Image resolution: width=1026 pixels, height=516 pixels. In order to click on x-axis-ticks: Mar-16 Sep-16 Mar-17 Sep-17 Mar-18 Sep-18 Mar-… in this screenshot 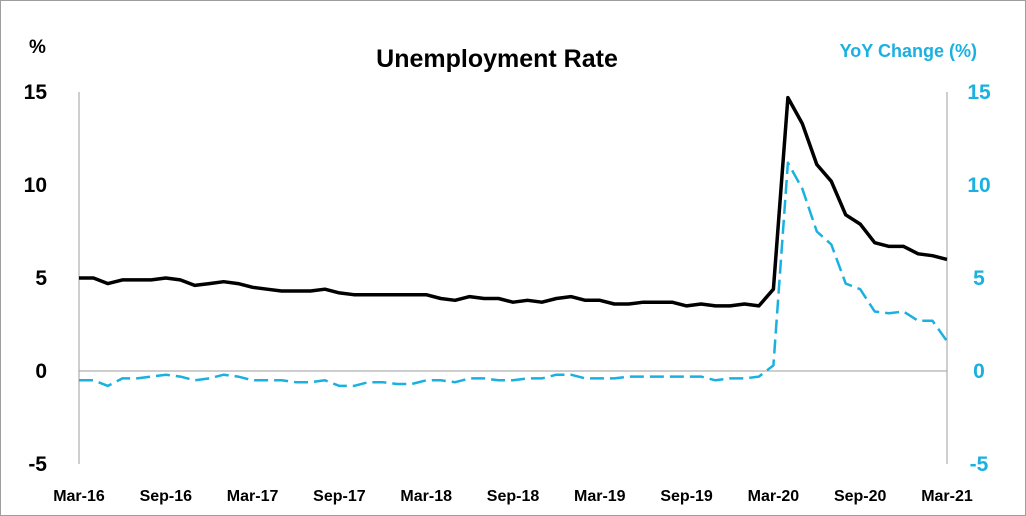, I will do `click(513, 496)`.